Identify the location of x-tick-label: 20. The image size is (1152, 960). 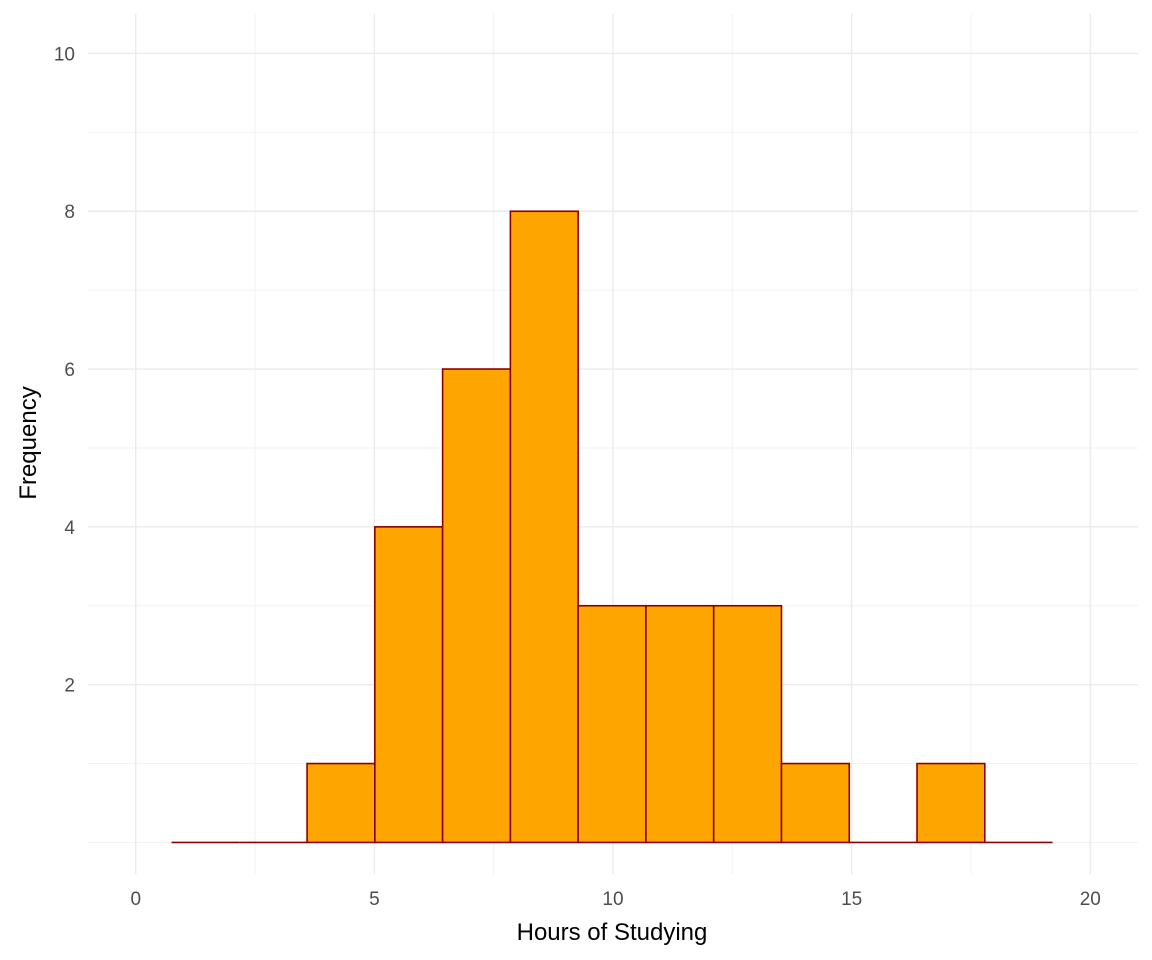
(1090, 899).